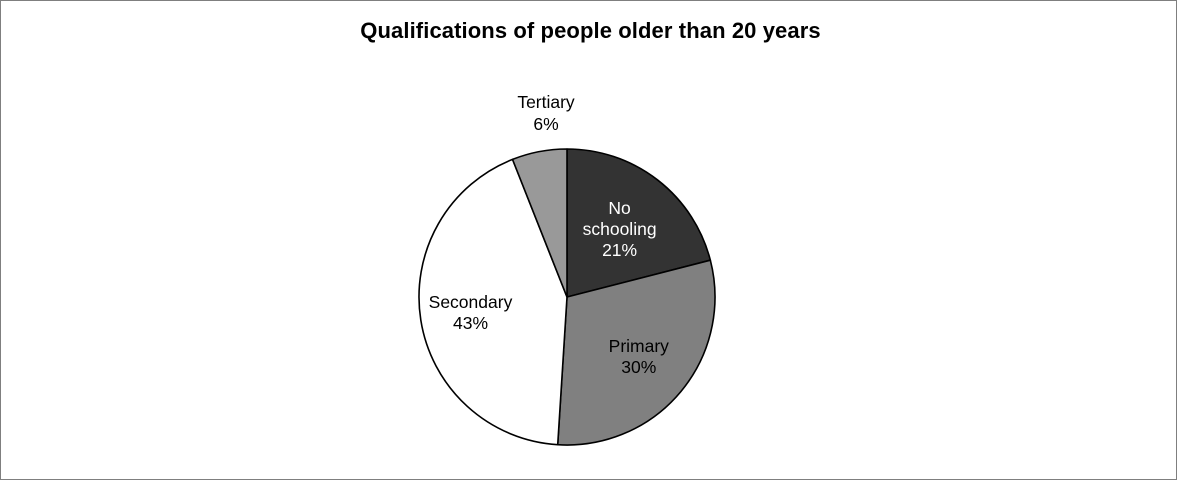  I want to click on slice-value-label: 30%, so click(638, 367).